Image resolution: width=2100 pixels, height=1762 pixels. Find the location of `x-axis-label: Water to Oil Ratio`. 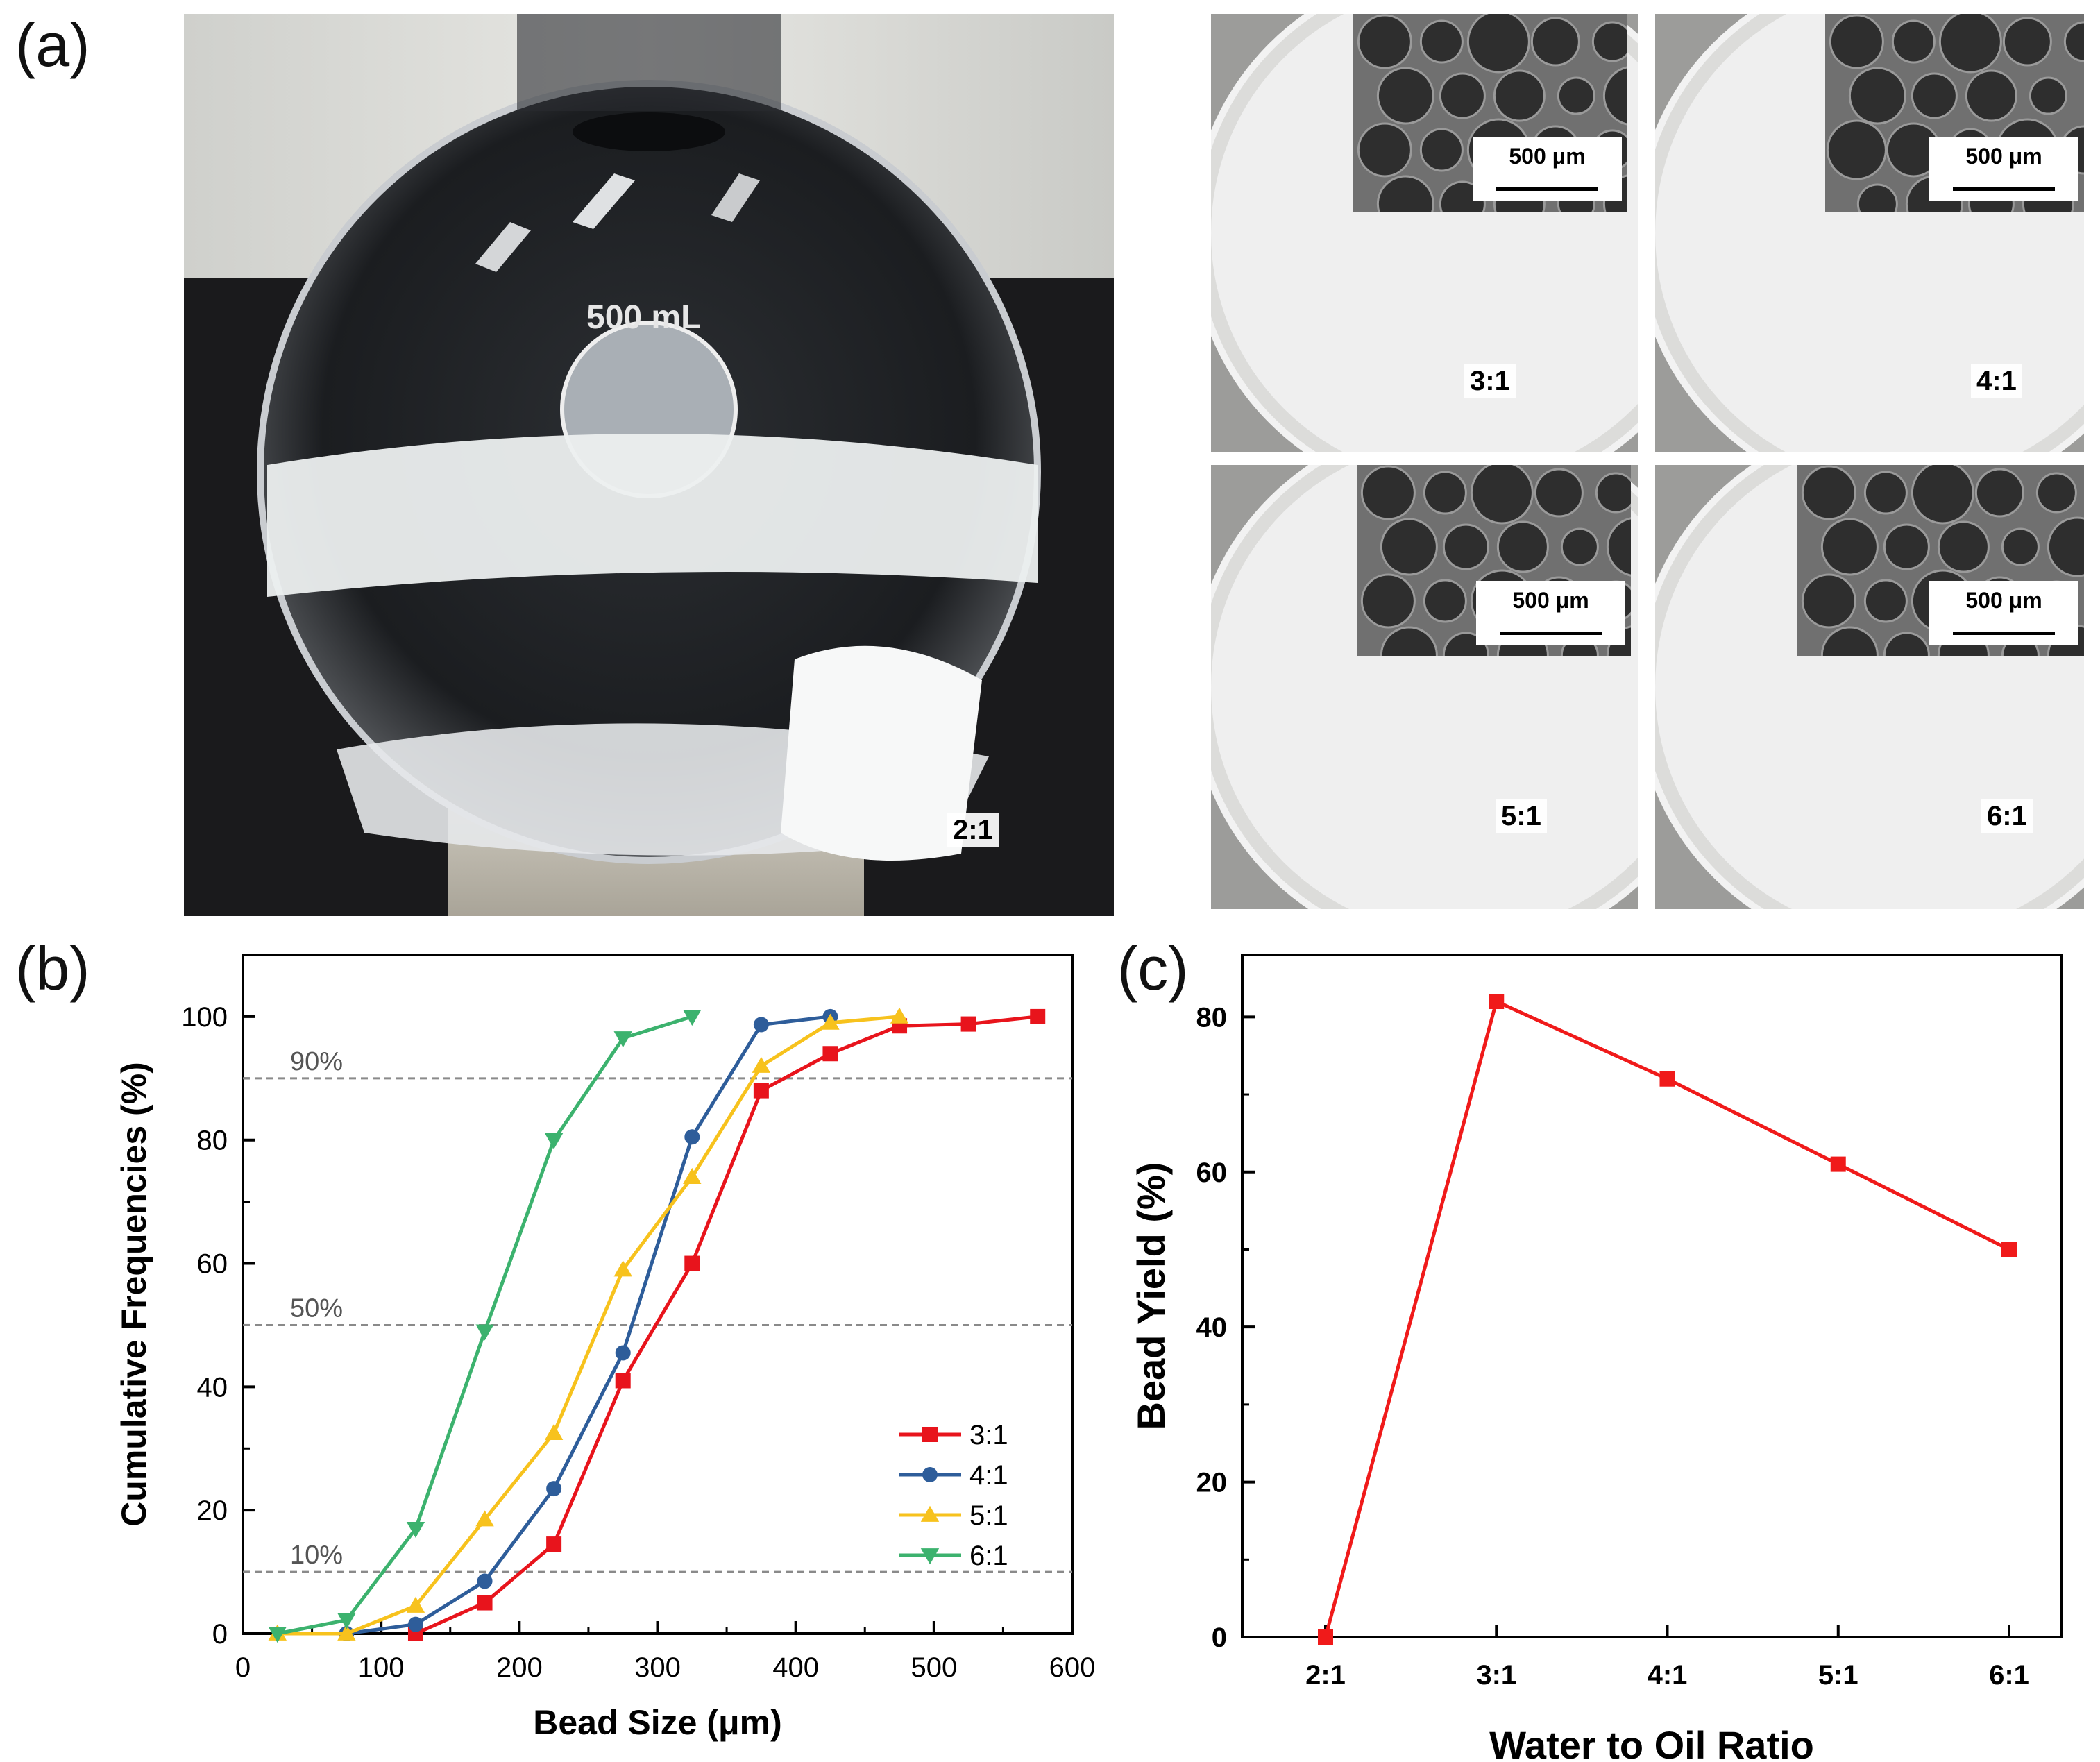

x-axis-label: Water to Oil Ratio is located at coordinates (1651, 1742).